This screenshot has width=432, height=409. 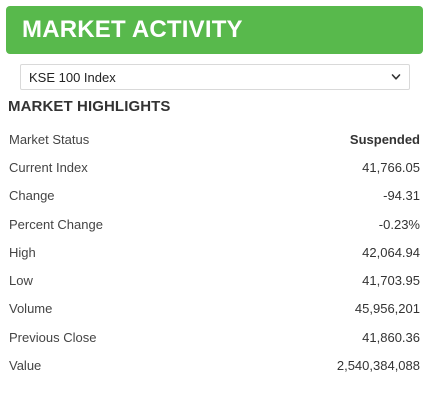 I want to click on row-value: 2,540,384,088, so click(x=378, y=366).